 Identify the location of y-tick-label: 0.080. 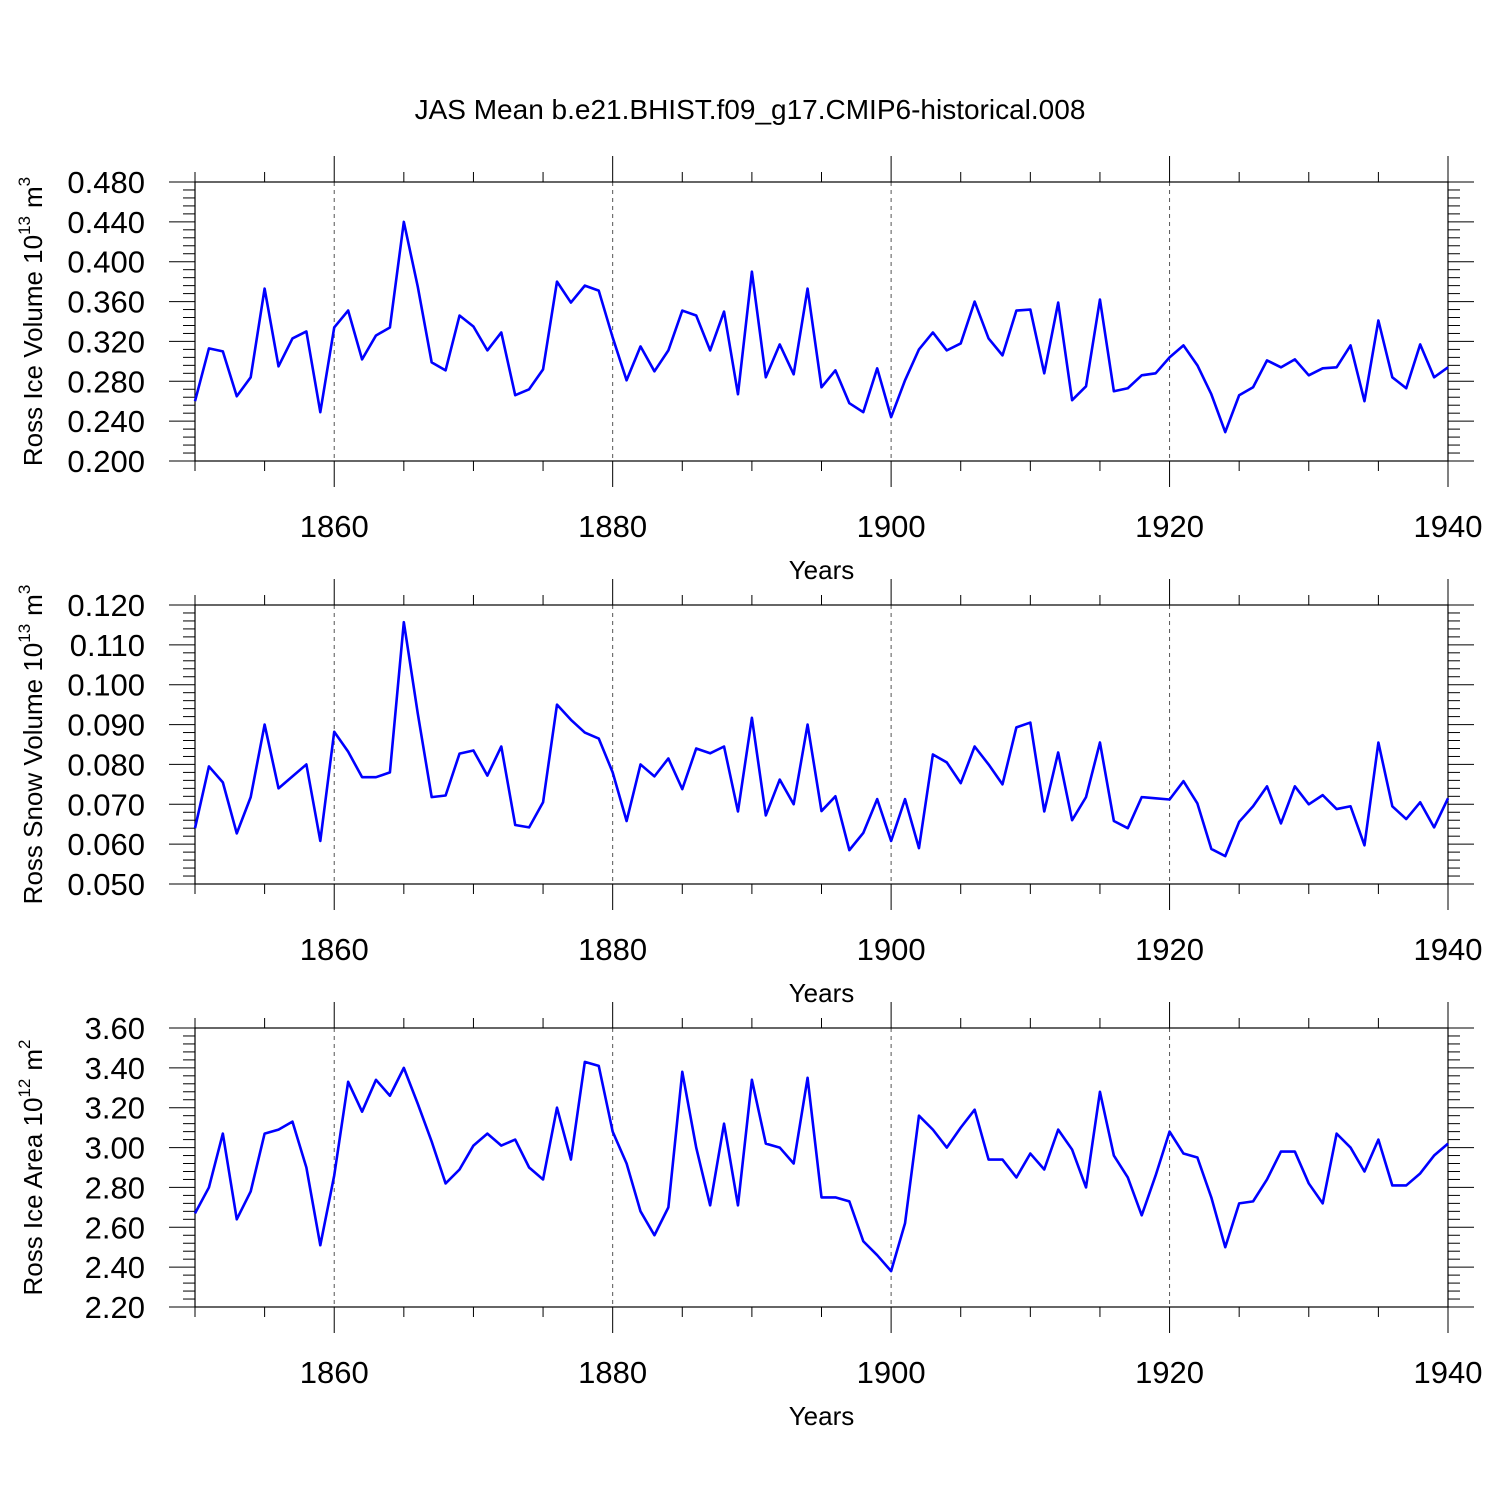
(106, 764).